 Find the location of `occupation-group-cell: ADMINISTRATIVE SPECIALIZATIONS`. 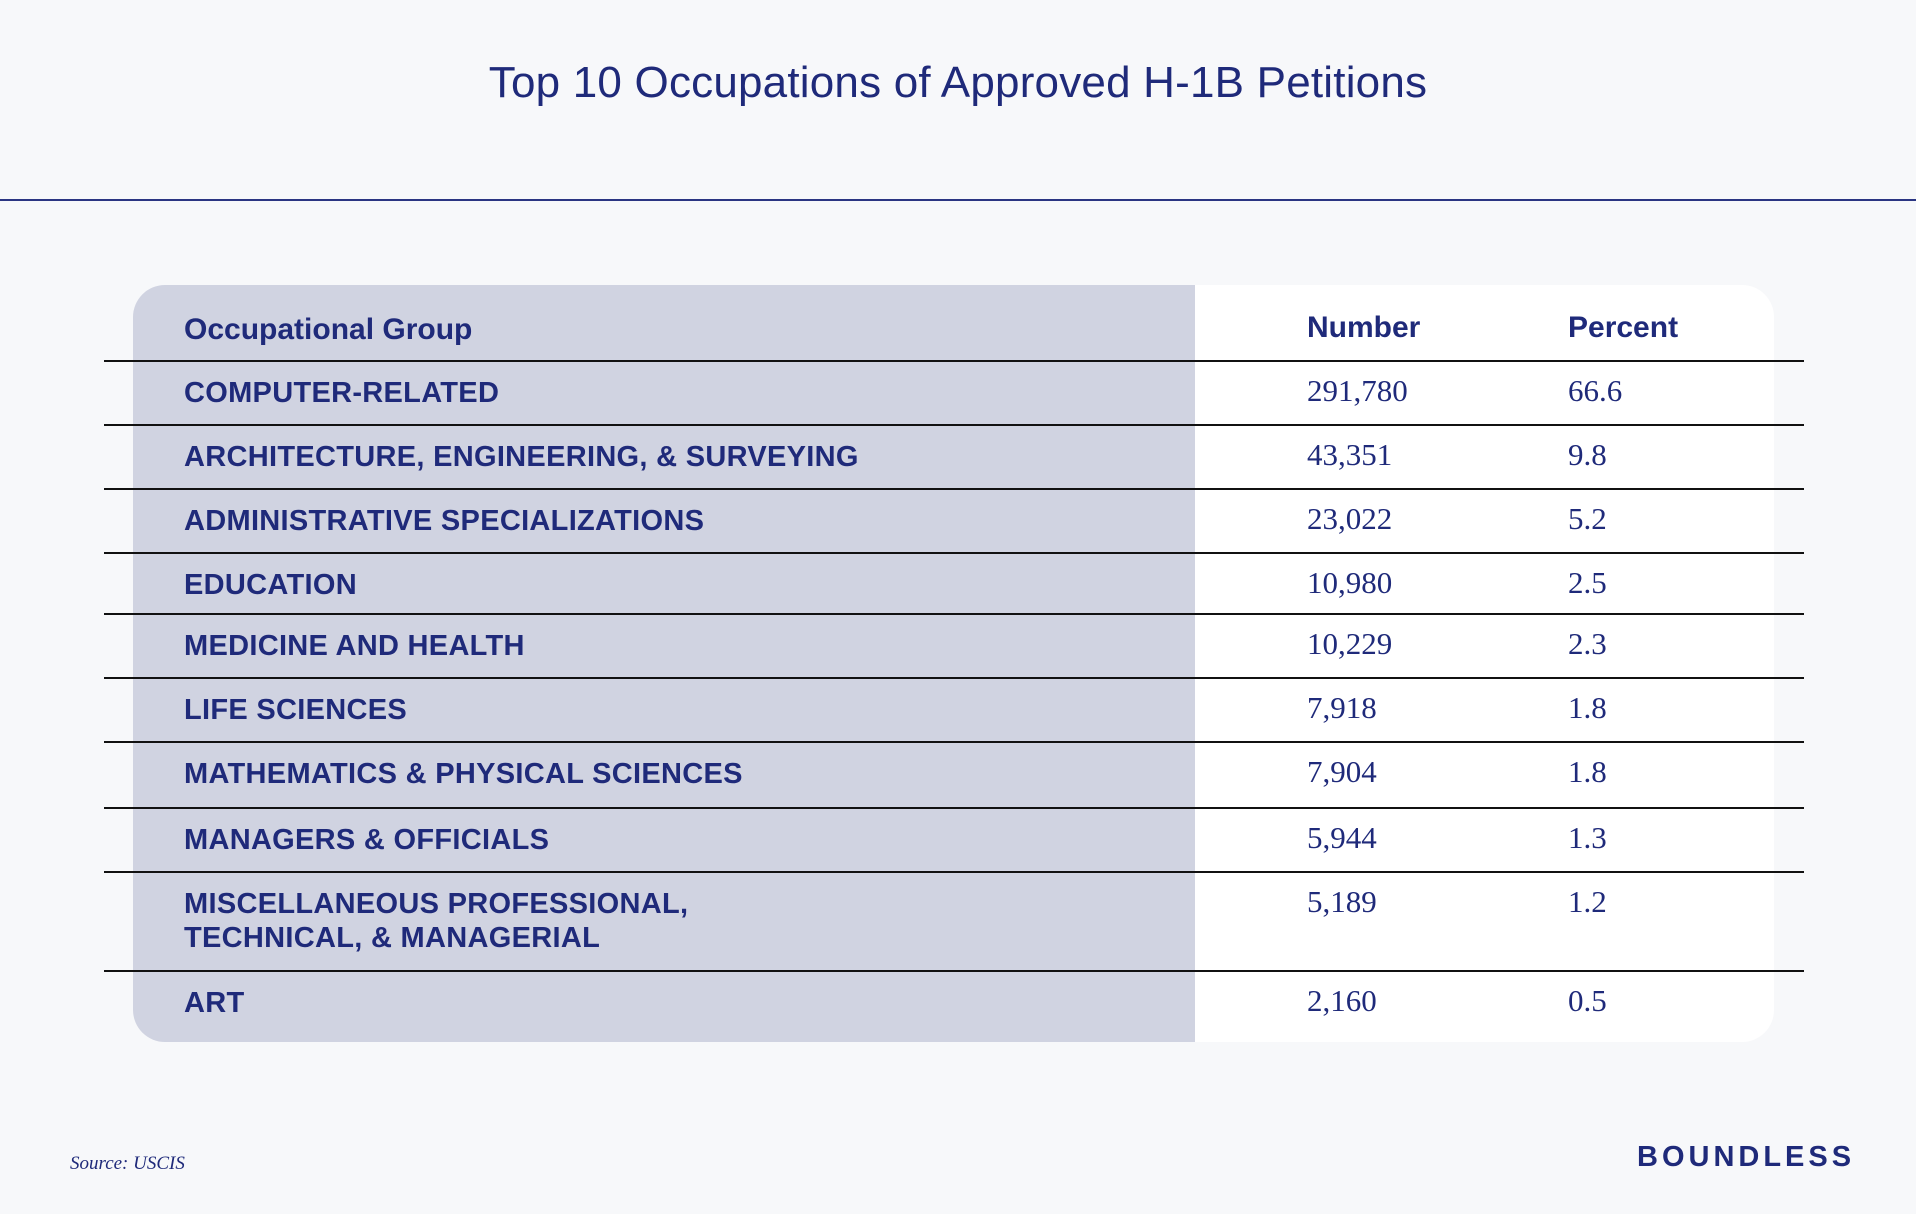

occupation-group-cell: ADMINISTRATIVE SPECIALIZATIONS is located at coordinates (444, 521).